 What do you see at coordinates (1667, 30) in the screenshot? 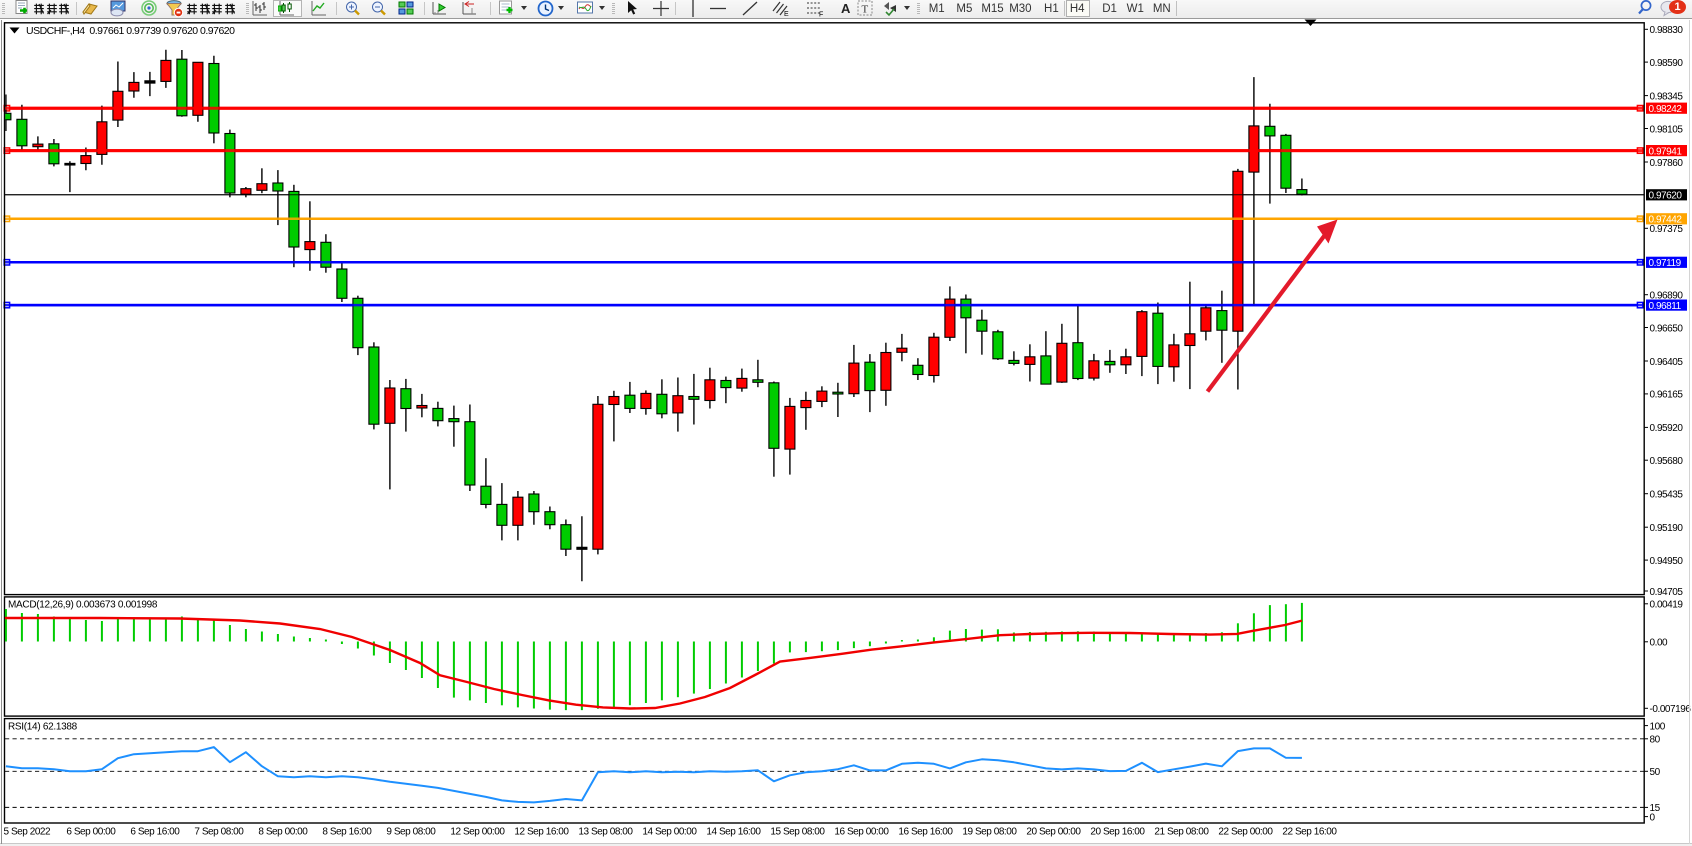
I see `svg-text: 0.98830` at bounding box center [1667, 30].